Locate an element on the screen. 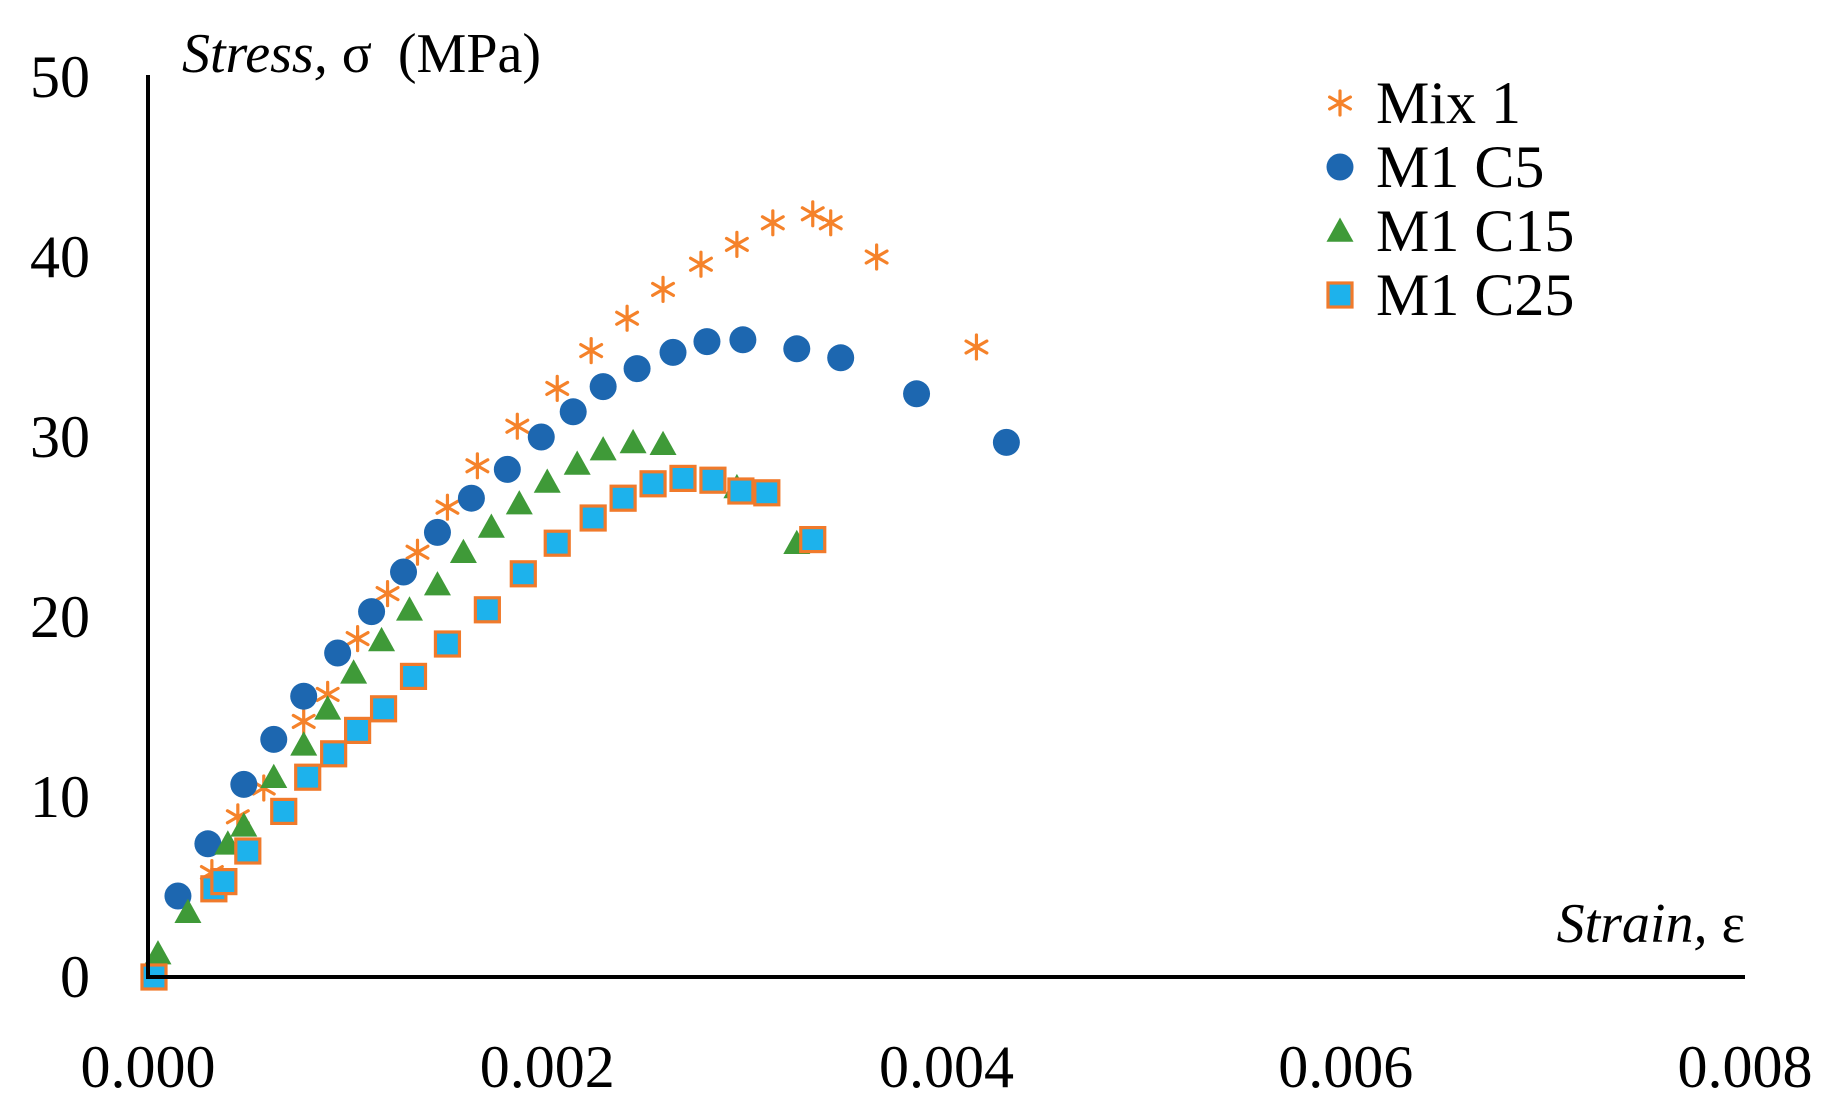 This screenshot has height=1117, width=1844. legend-item: Mix 1 is located at coordinates (1424, 103).